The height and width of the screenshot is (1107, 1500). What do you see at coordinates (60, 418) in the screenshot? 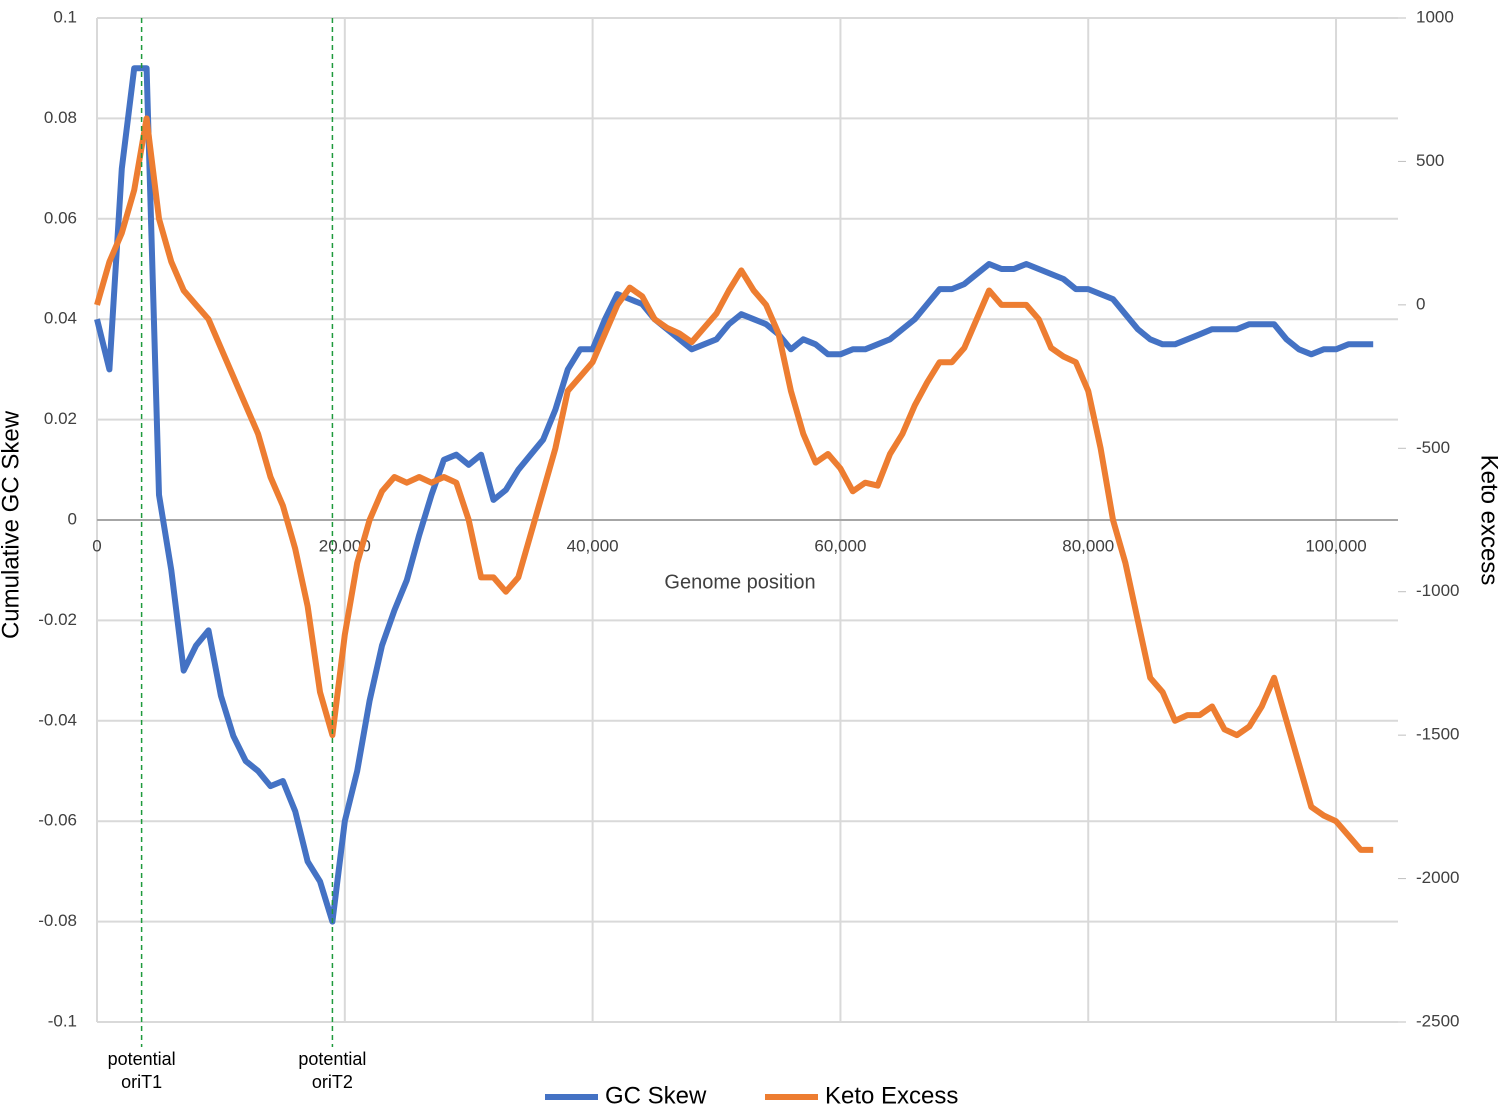
I see `y-tick-label: 0.02` at bounding box center [60, 418].